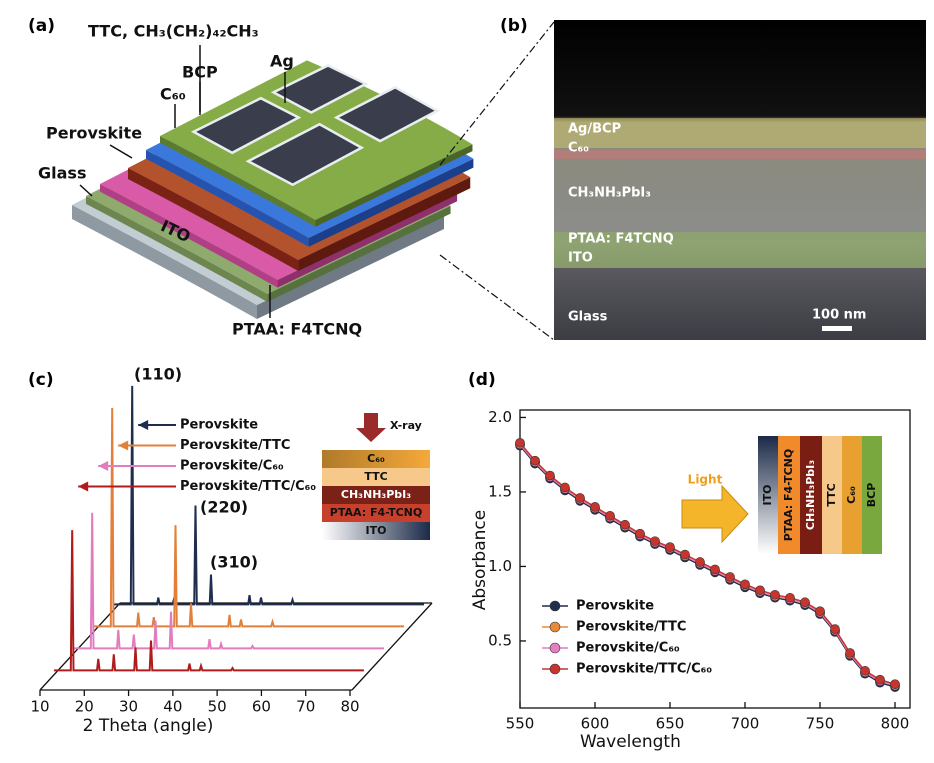 The width and height of the screenshot is (934, 763). I want to click on panel-label: (c), so click(41, 380).